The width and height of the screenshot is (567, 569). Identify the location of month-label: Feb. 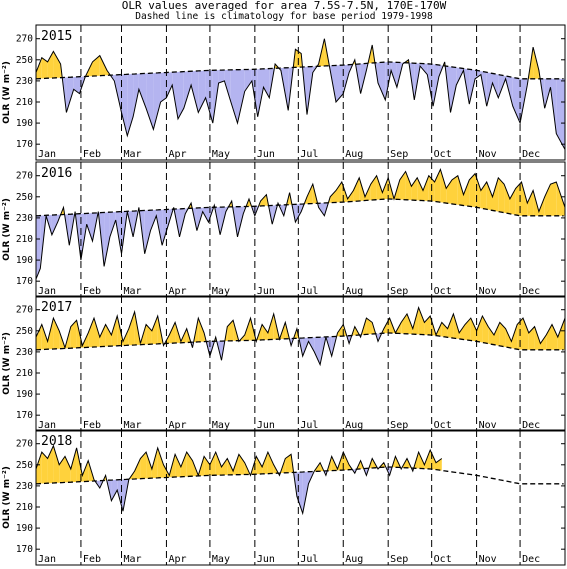
(92, 425).